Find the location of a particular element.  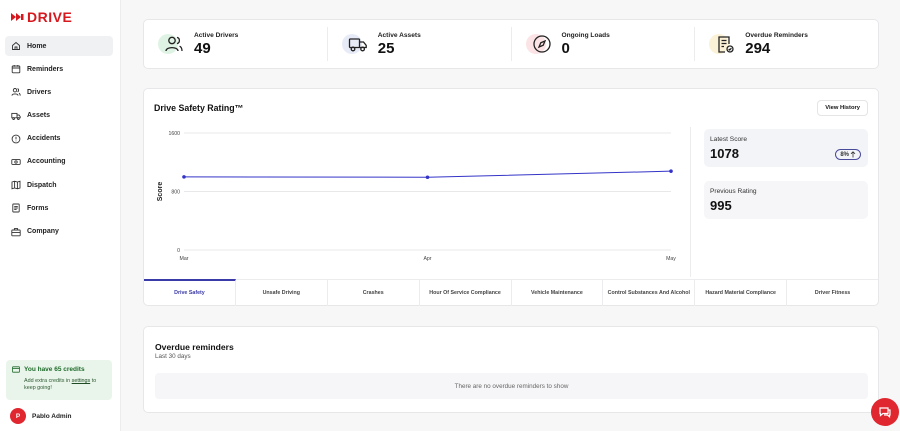

overdue-reminders-title: Overdue reminders is located at coordinates (194, 347).